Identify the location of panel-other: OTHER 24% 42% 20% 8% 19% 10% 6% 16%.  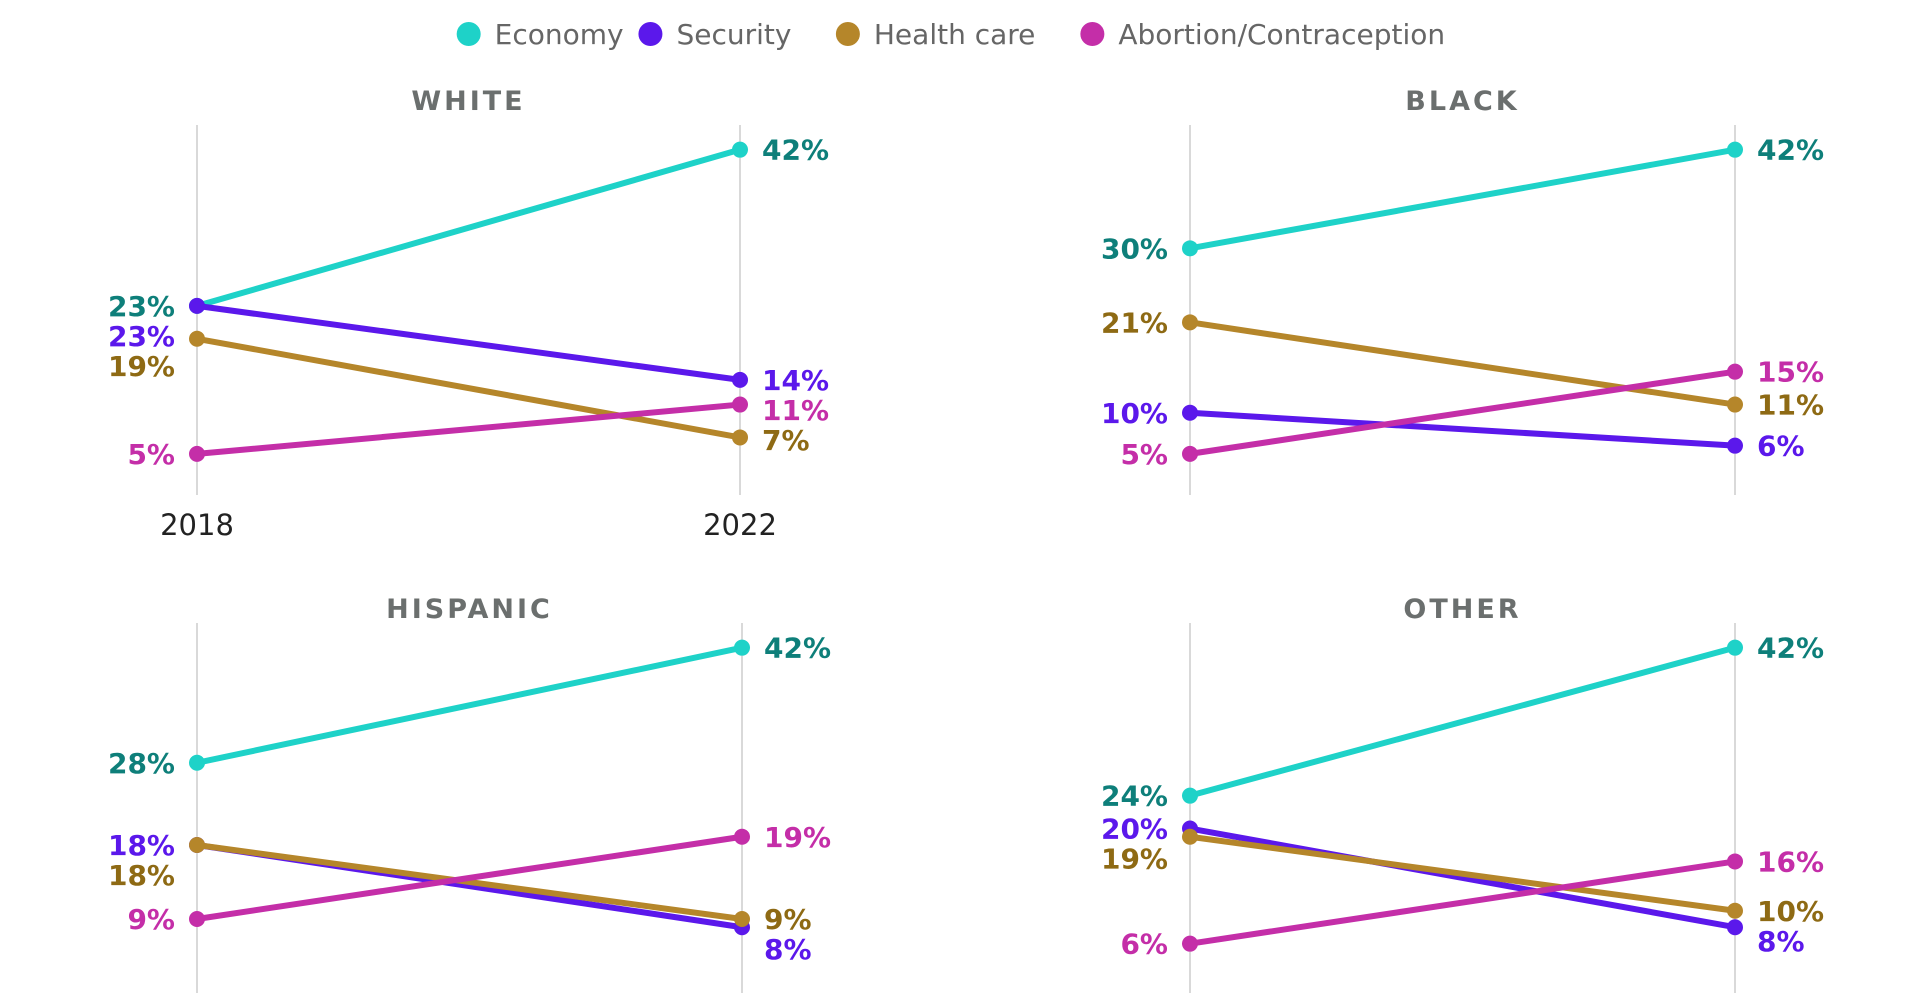
(1462, 793).